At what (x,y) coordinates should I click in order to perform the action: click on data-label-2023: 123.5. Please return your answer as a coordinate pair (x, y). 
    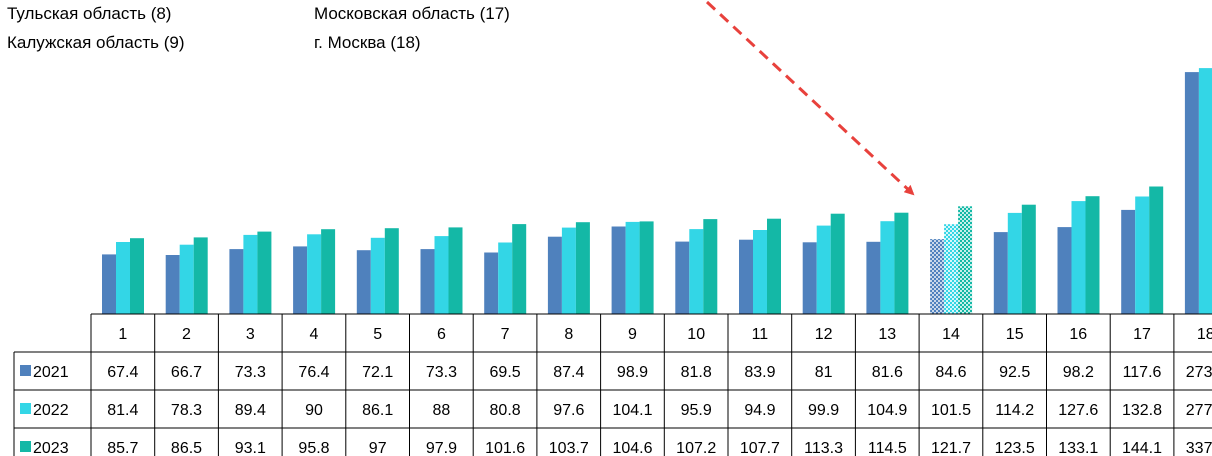
    Looking at the image, I should click on (1015, 448).